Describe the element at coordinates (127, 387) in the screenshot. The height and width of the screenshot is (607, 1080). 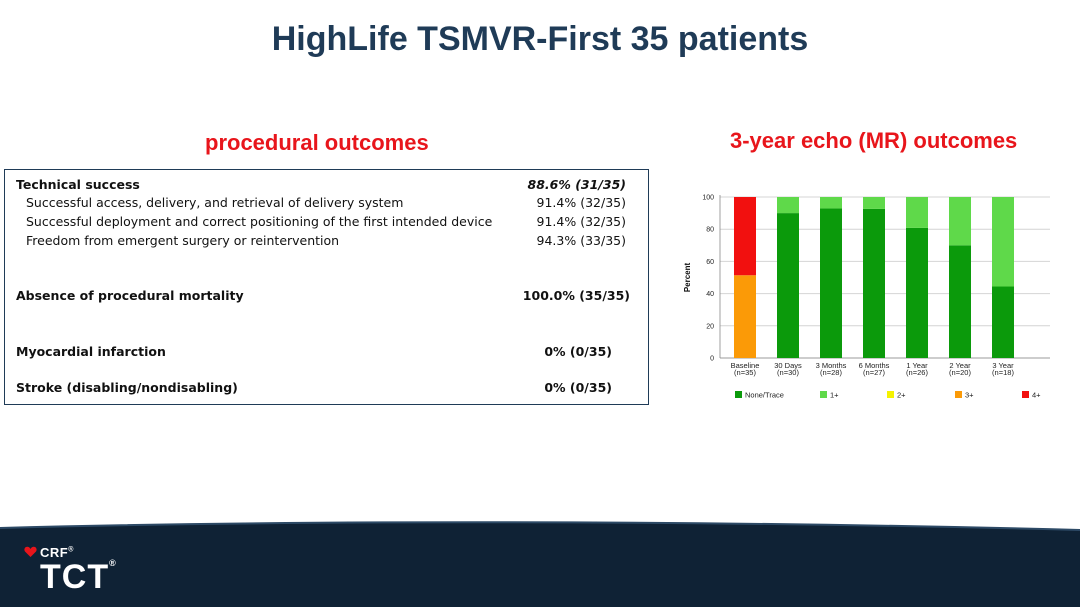
I see `row-label: Stroke (disabling/nondisabling)` at that location.